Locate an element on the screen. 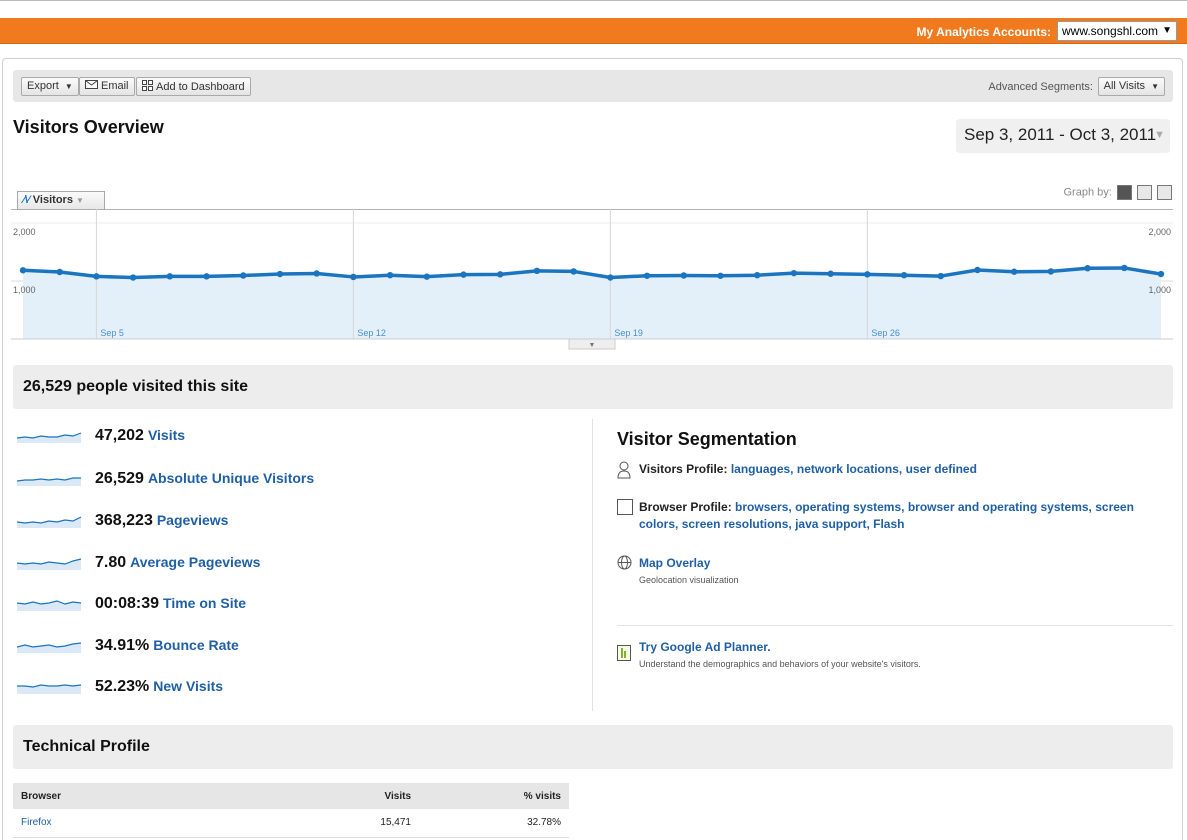 This screenshot has height=840, width=1187. globe-icon is located at coordinates (624, 564).